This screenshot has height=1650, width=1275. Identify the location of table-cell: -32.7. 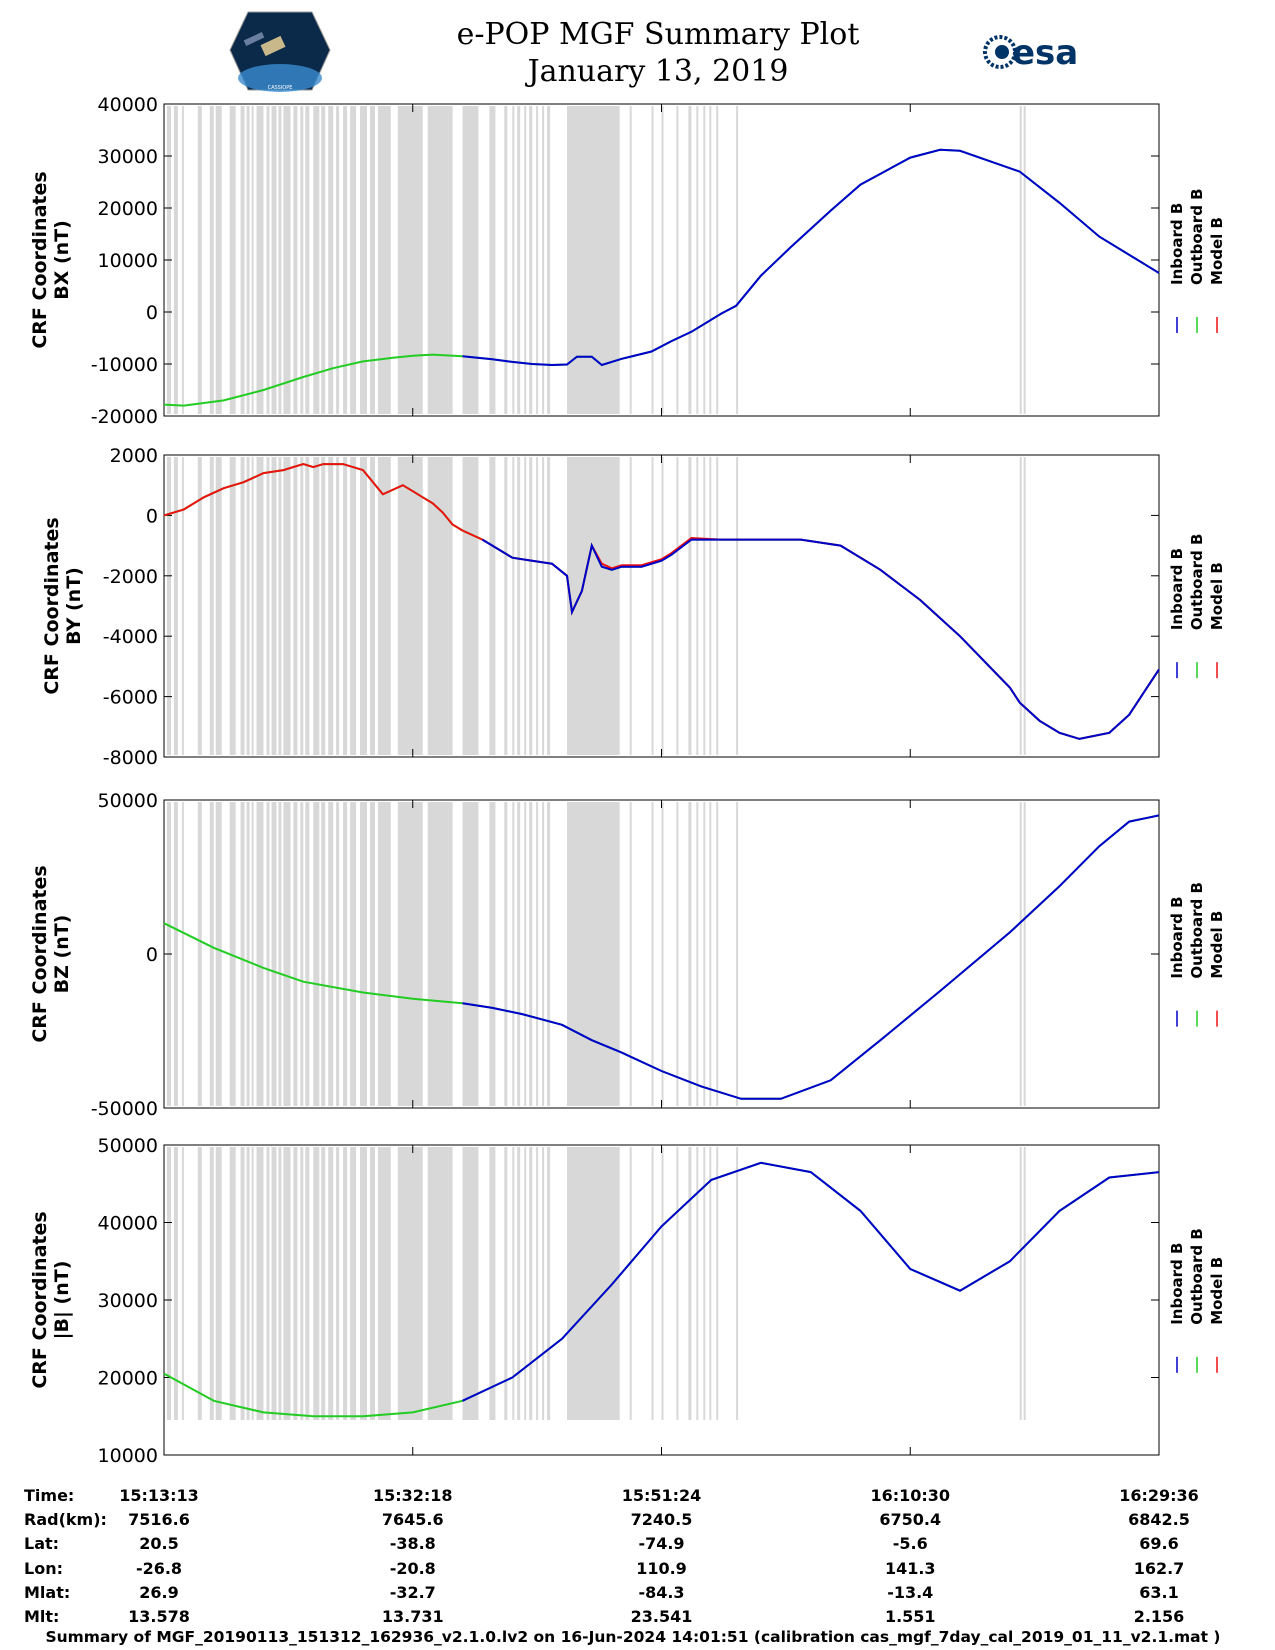
(413, 1592).